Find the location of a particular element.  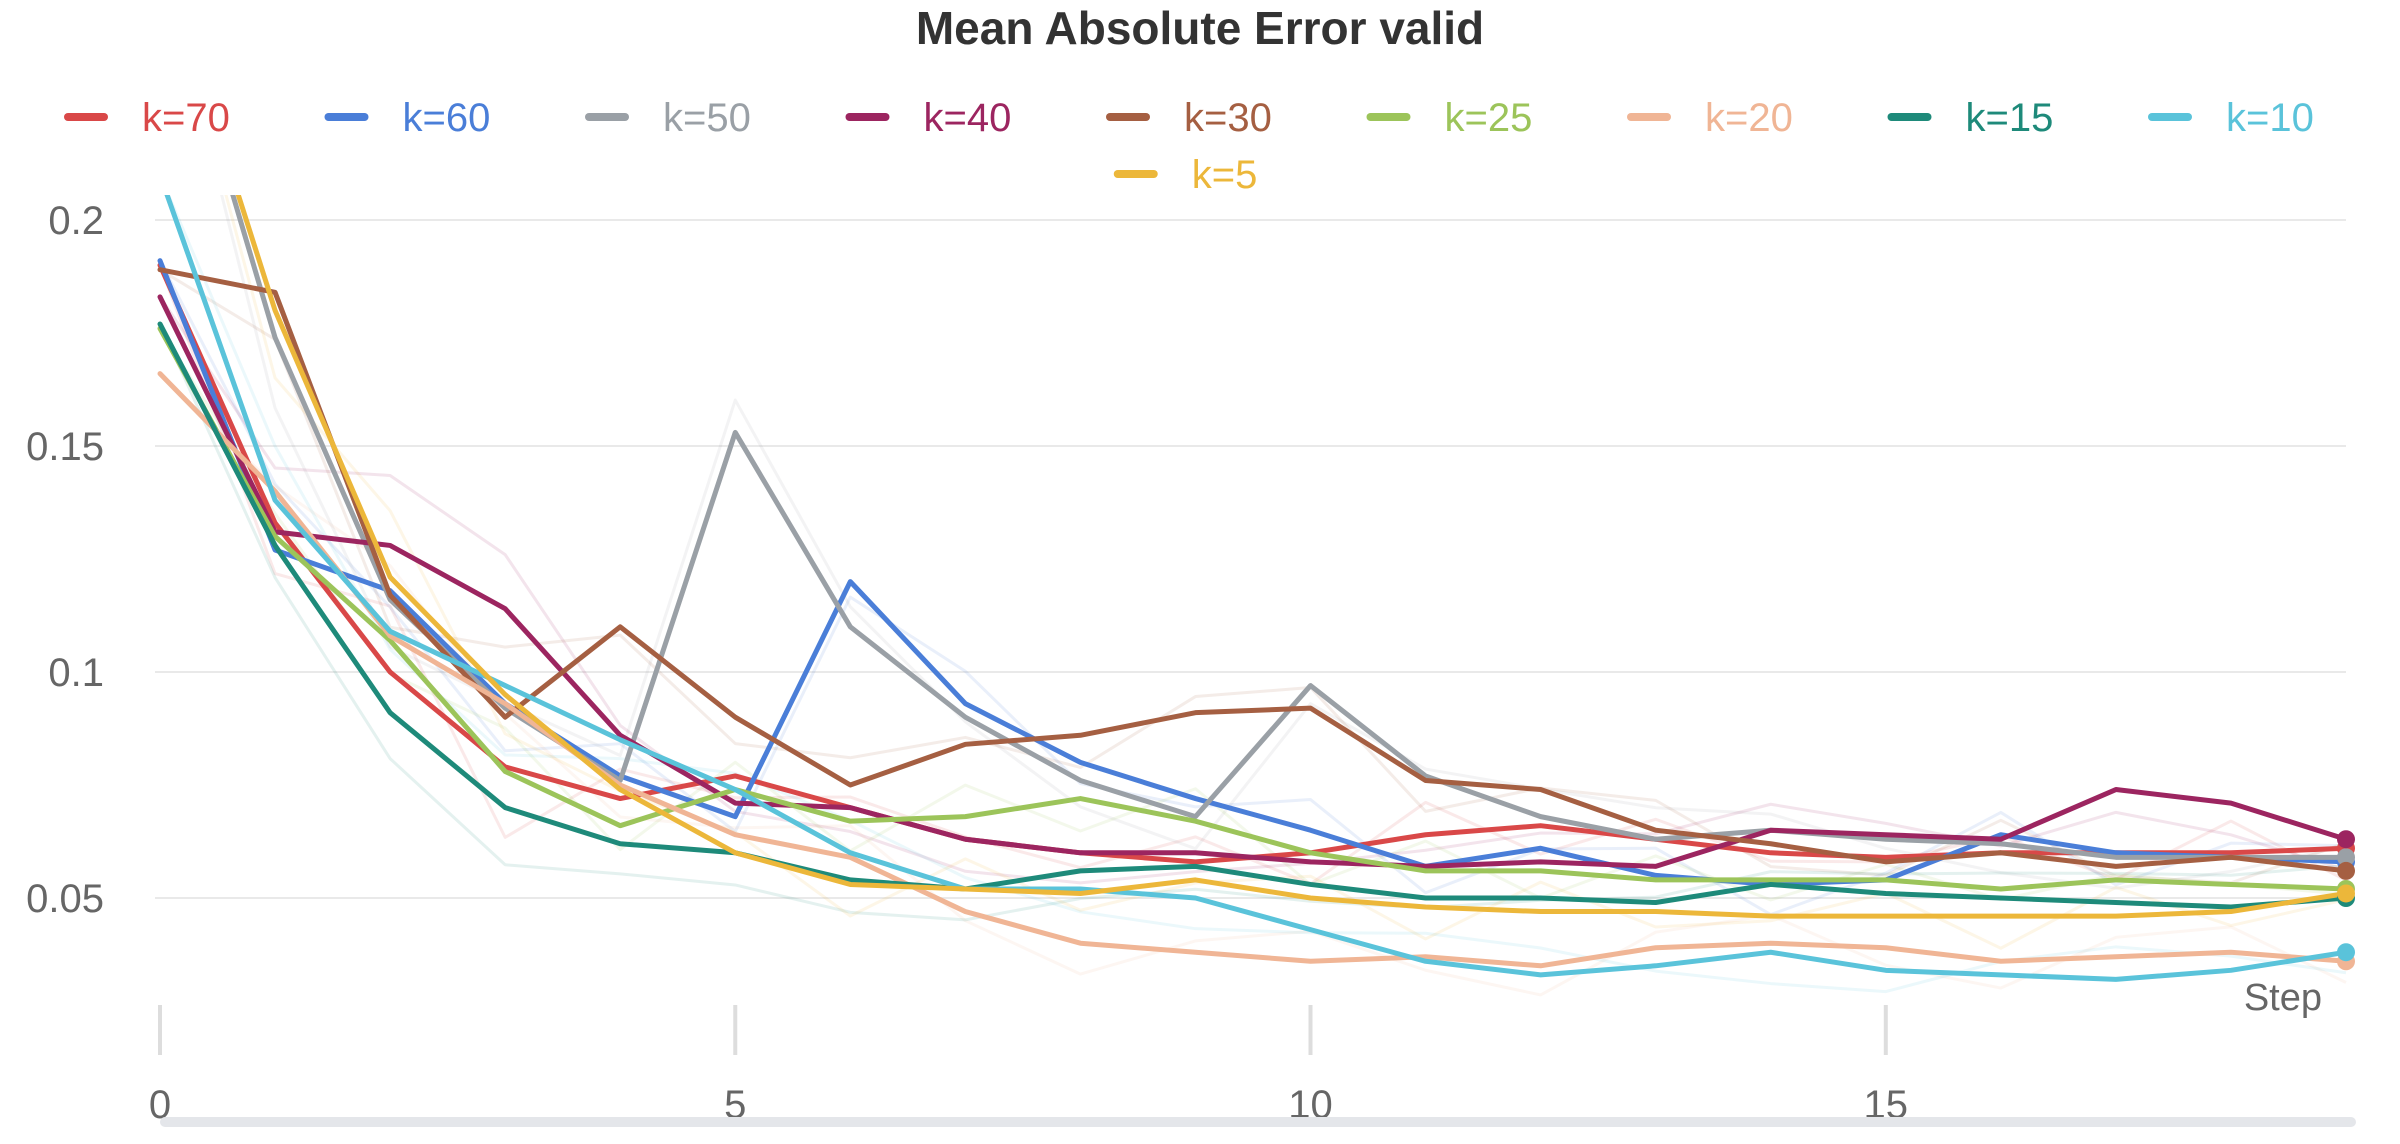

legend-label: k=20 is located at coordinates (1749, 118).